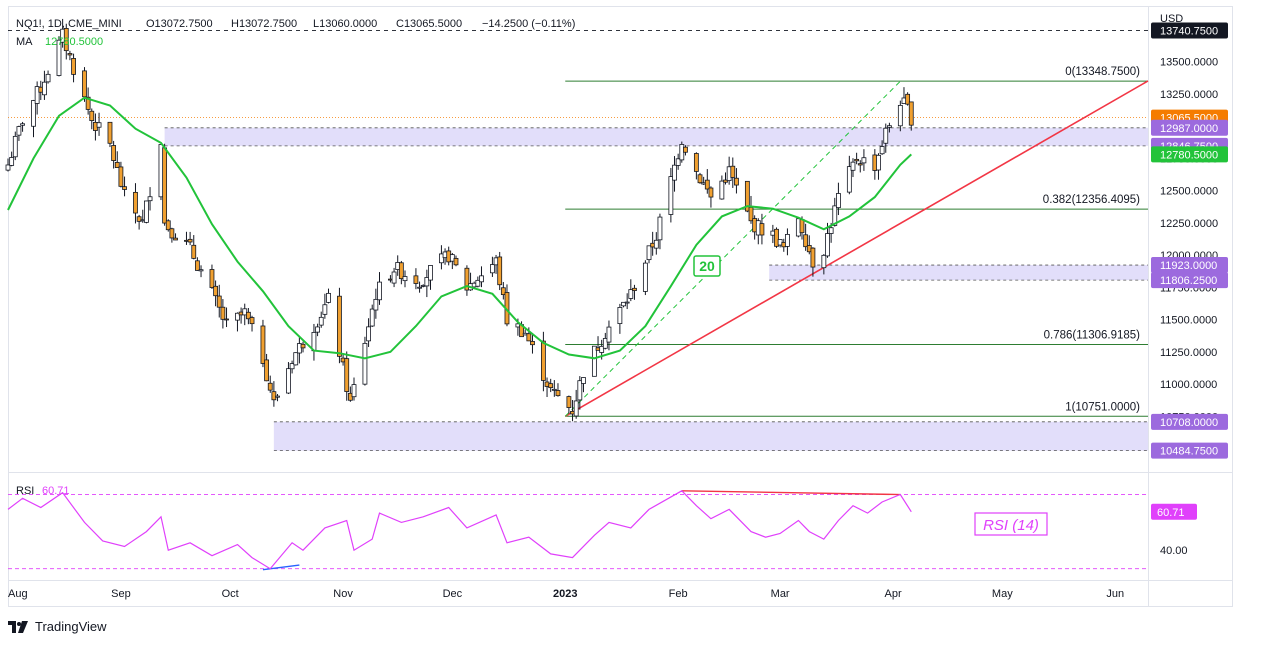 This screenshot has width=1261, height=648. What do you see at coordinates (1092, 336) in the screenshot?
I see `fib-level-label: 0.786(11306.9185)` at bounding box center [1092, 336].